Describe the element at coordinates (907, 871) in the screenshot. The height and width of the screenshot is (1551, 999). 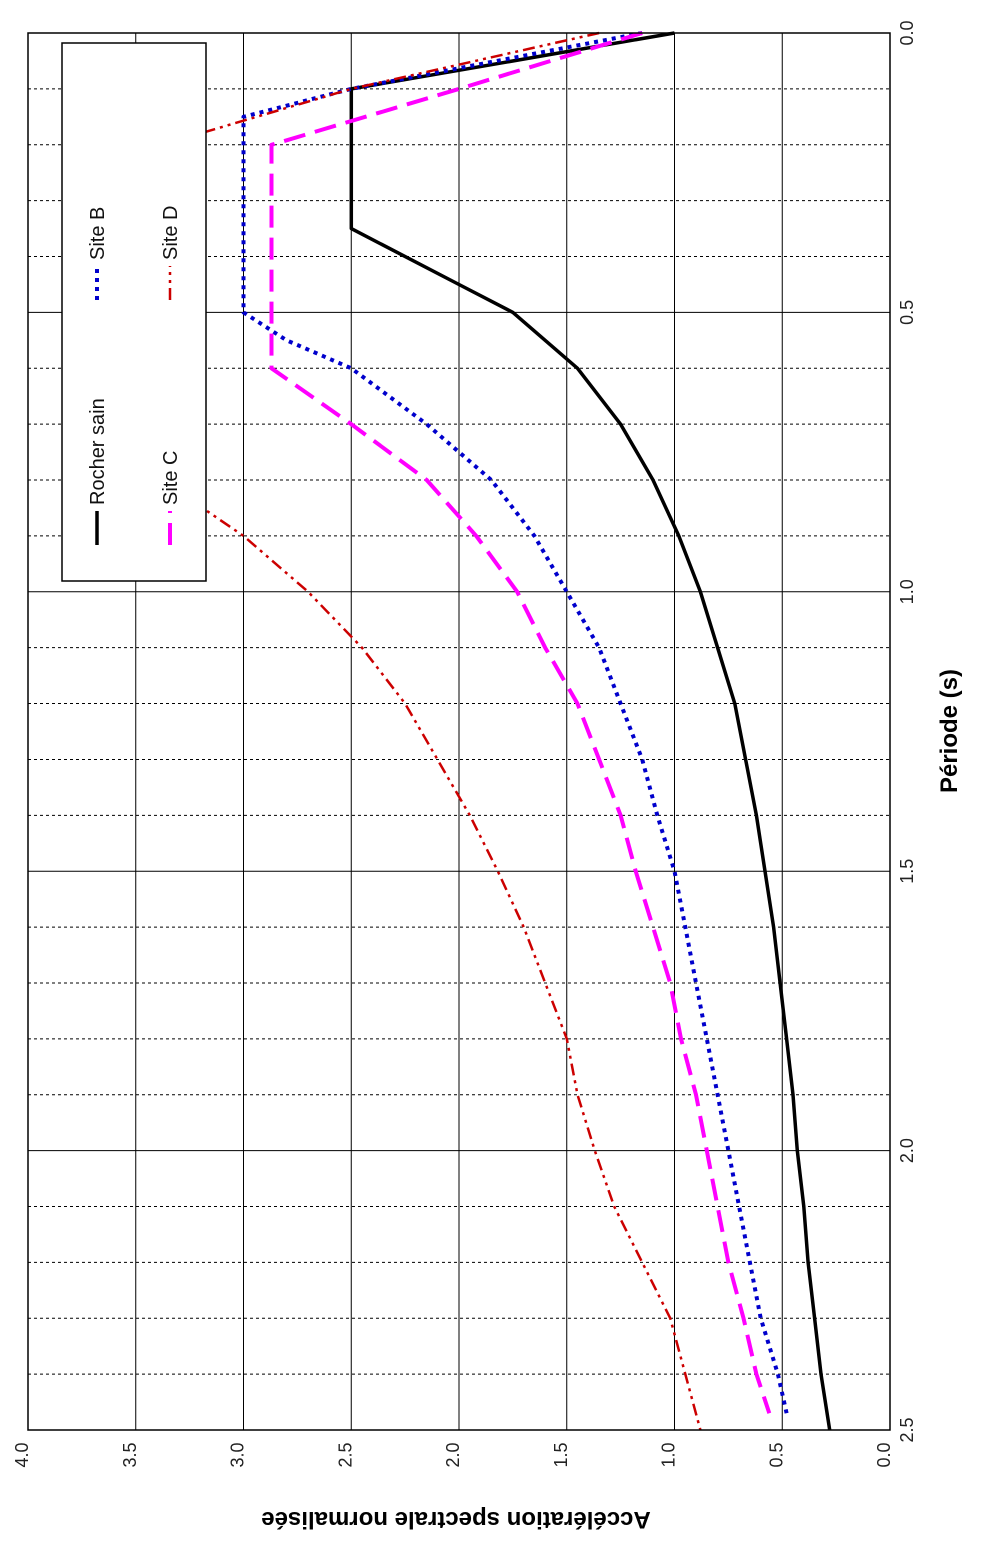
I see `x-tick-label: 1.5` at that location.